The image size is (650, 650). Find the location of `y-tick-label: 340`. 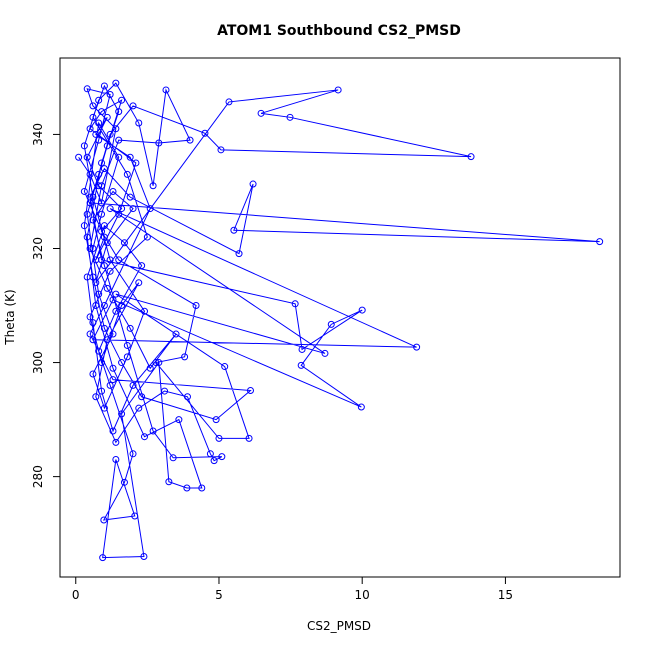

y-tick-label: 340 is located at coordinates (38, 134).